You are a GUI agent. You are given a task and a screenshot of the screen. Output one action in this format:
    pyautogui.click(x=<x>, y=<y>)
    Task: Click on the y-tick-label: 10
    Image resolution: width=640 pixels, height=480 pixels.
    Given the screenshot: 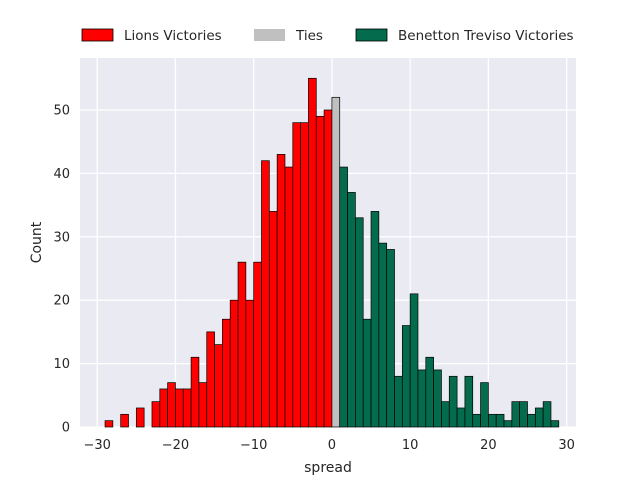 What is the action you would take?
    pyautogui.click(x=61, y=364)
    